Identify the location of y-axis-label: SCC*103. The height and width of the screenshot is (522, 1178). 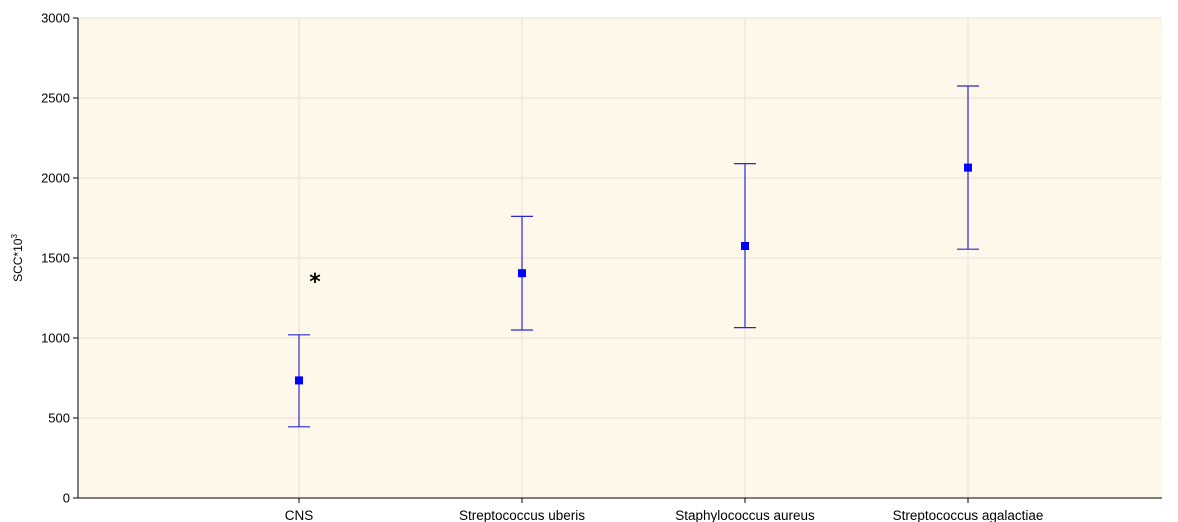
(17, 258).